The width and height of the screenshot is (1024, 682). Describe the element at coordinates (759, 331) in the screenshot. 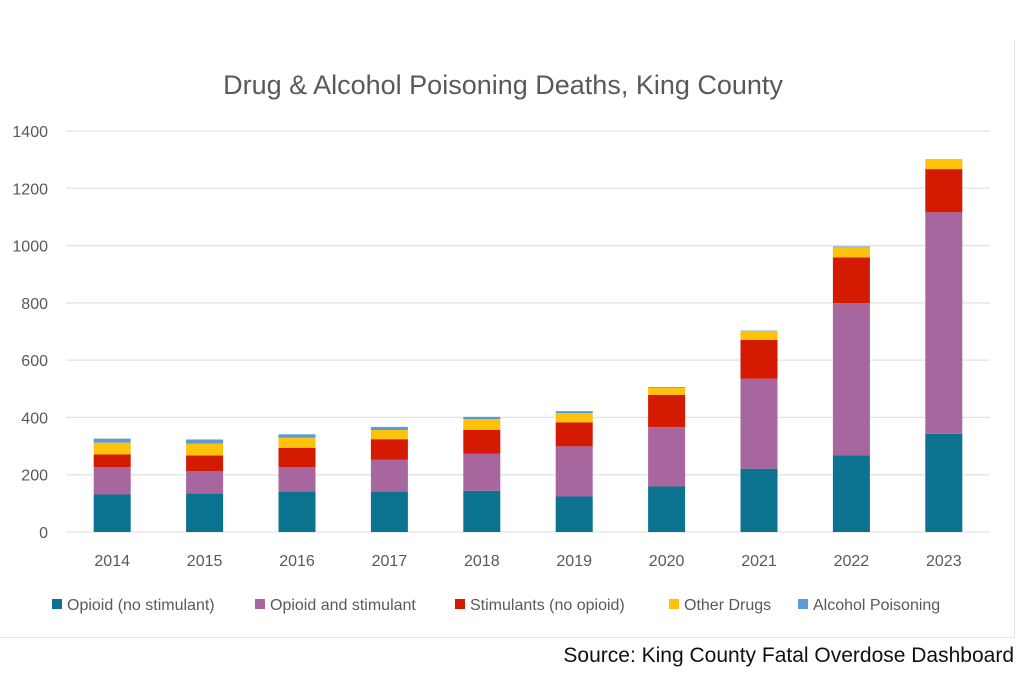

I see `bar-segment-alcohol-poisoning-2021` at that location.